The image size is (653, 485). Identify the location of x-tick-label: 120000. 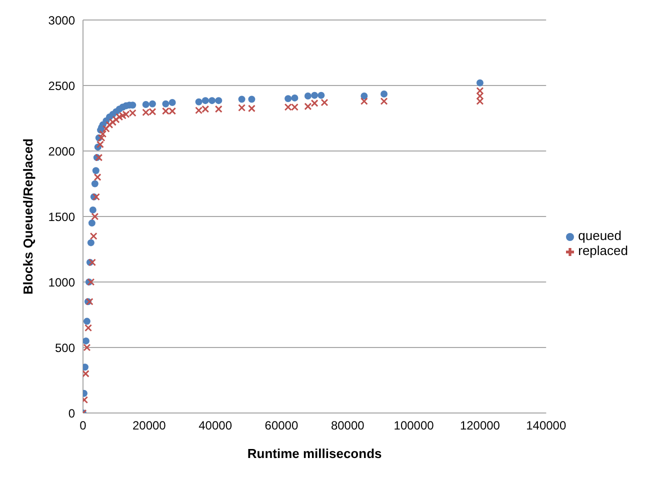
(480, 425).